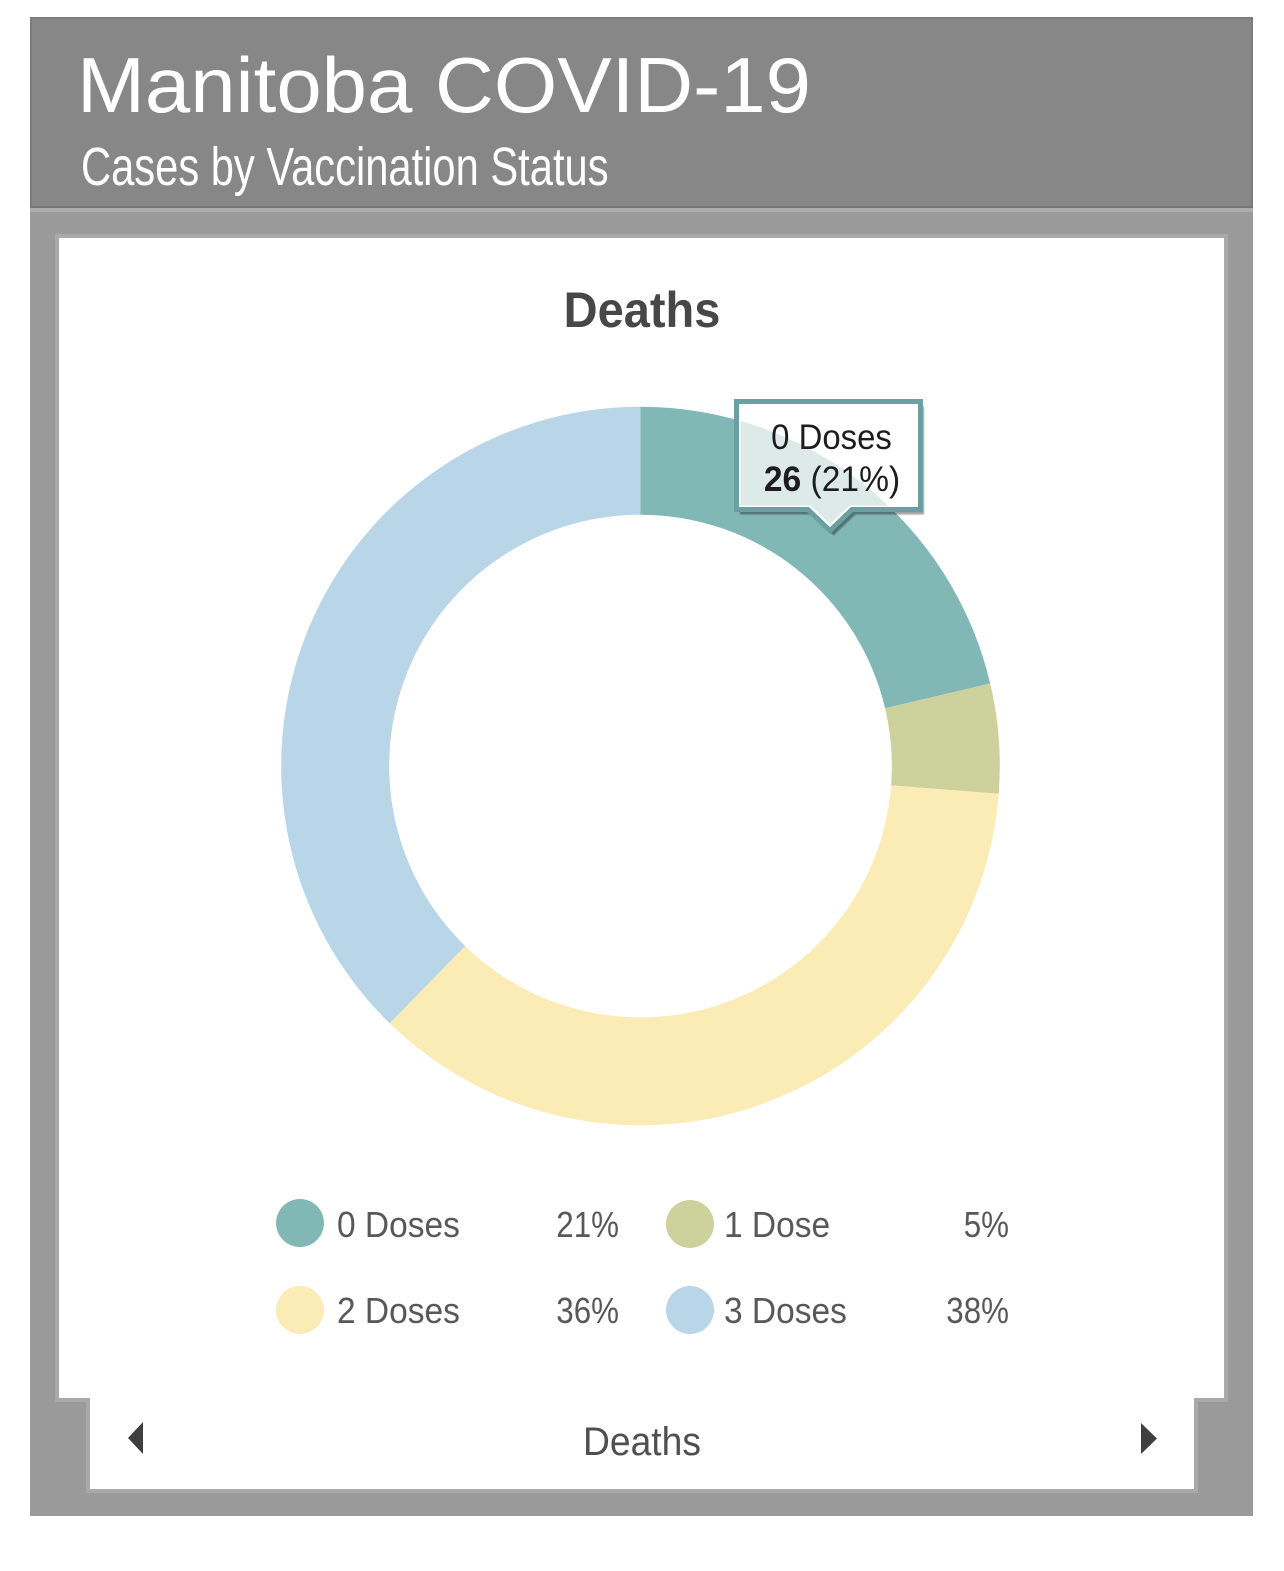  Describe the element at coordinates (831, 437) in the screenshot. I see `svg-text: 0 Doses` at that location.